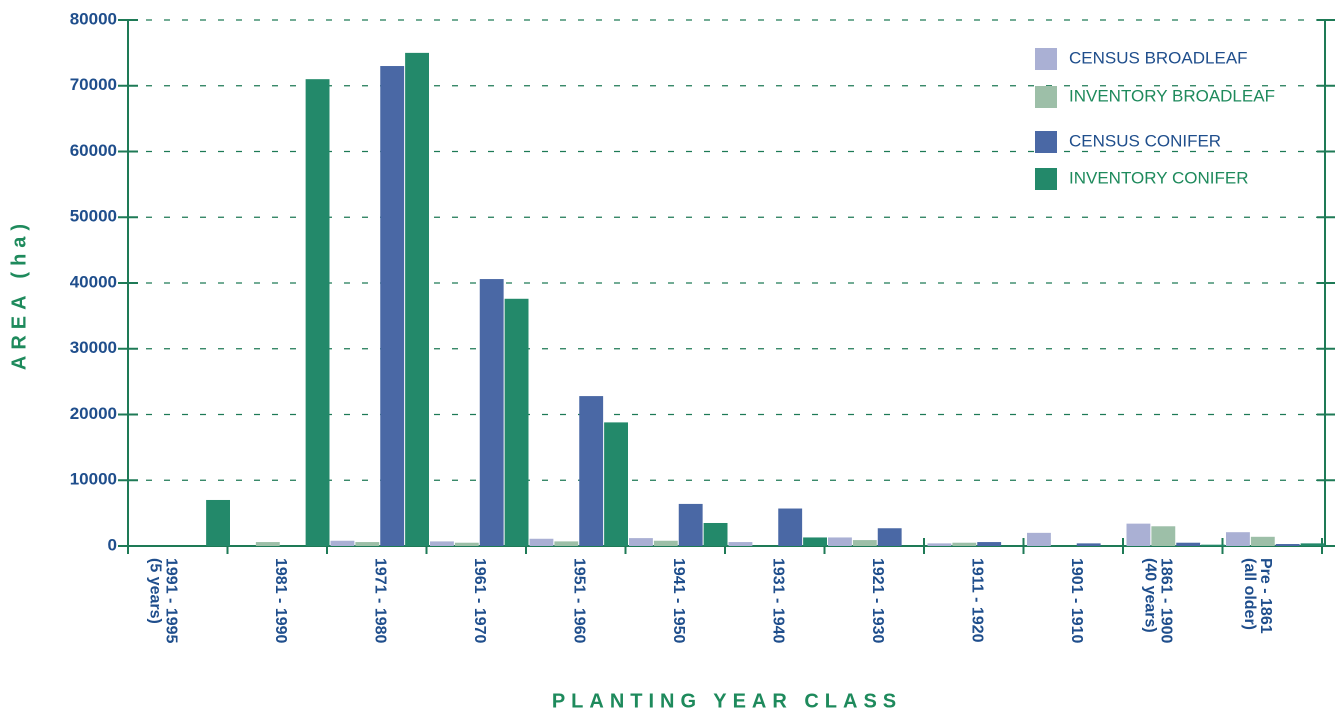 The width and height of the screenshot is (1342, 716). Describe the element at coordinates (93, 347) in the screenshot. I see `y-tick-label: 30000` at that location.